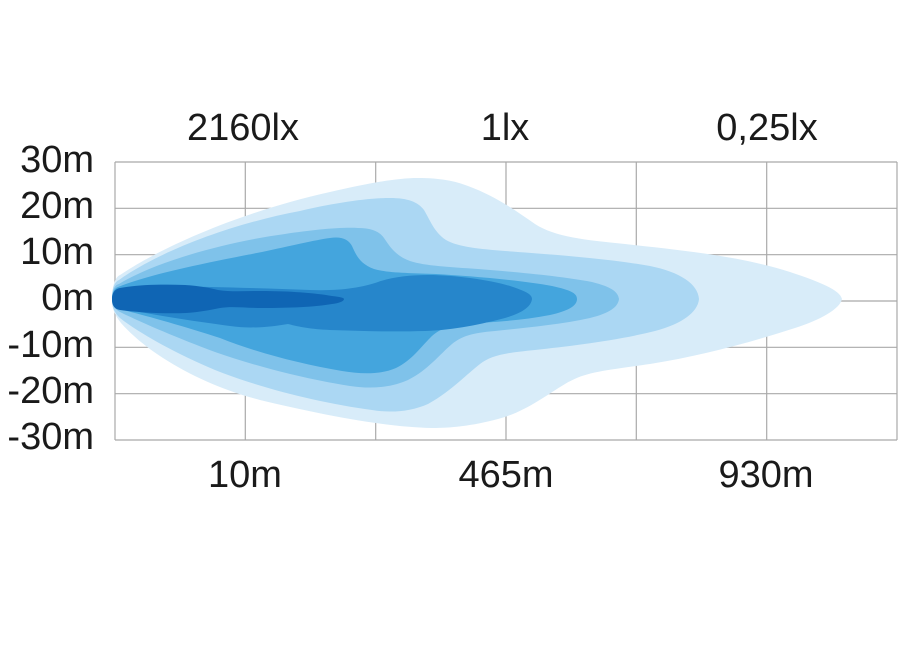  I want to click on y-tick-minus10m: -10m, so click(50, 345).